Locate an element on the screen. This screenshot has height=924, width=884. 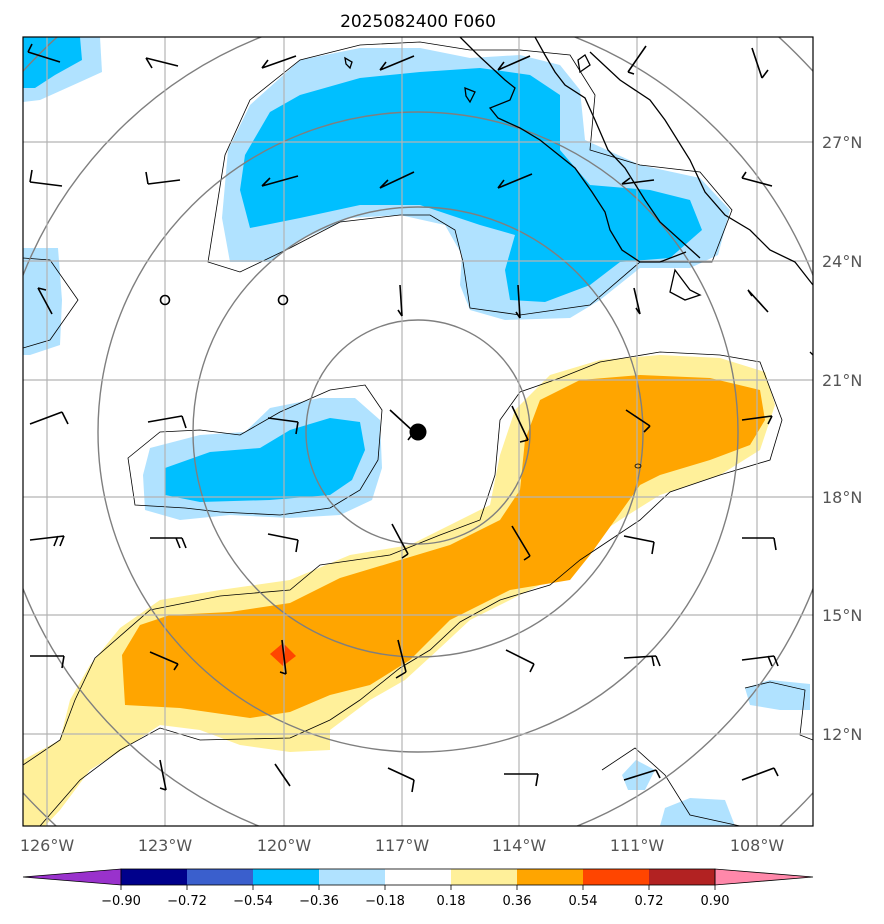
lon-label: 117°W is located at coordinates (402, 845).